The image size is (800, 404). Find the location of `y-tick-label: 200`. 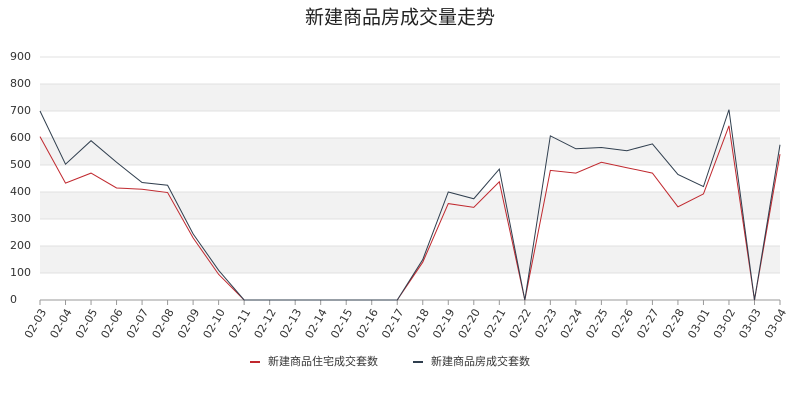

y-tick-label: 200 is located at coordinates (20, 245).